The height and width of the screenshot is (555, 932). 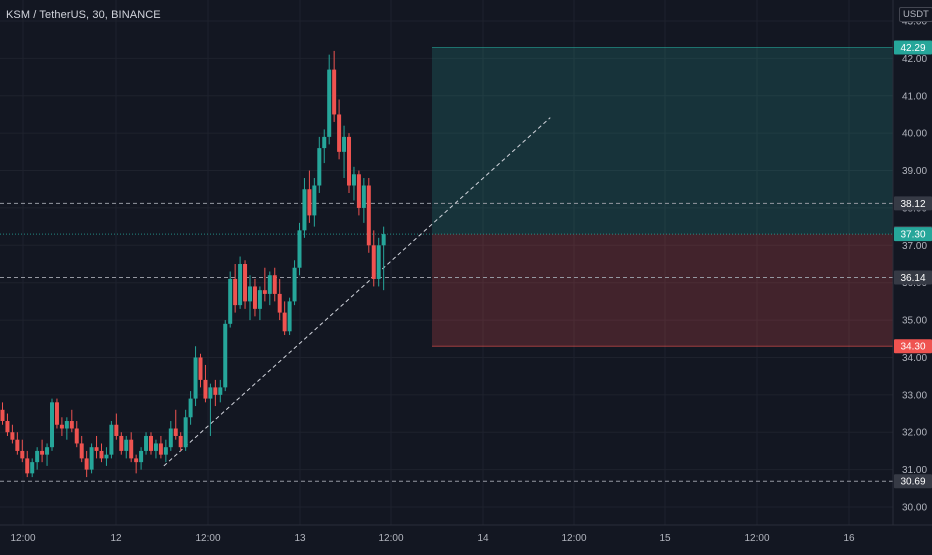 I want to click on symbol-title: KSM / TetherUS, 30, BINANCE, so click(x=83, y=15).